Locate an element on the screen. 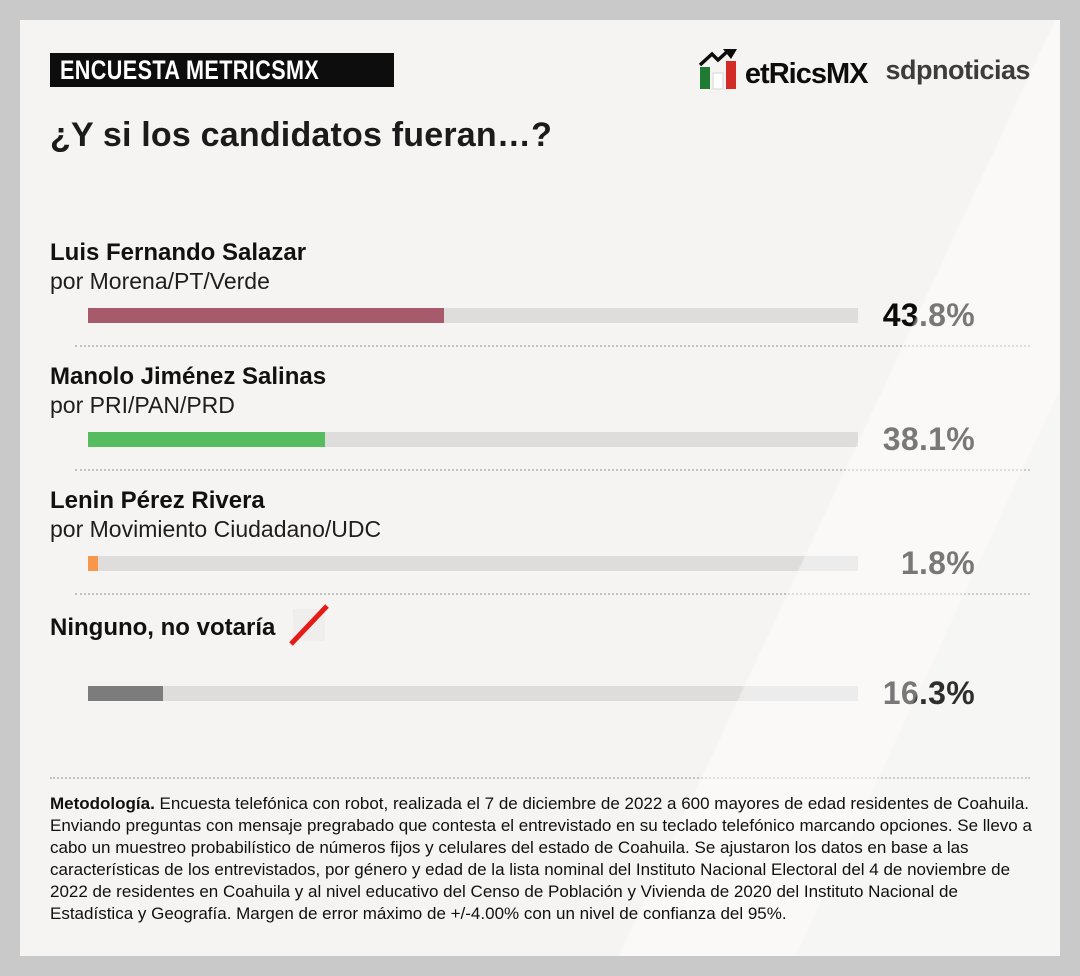 The height and width of the screenshot is (976, 1080). percentage-label: 16.3% is located at coordinates (928, 692).